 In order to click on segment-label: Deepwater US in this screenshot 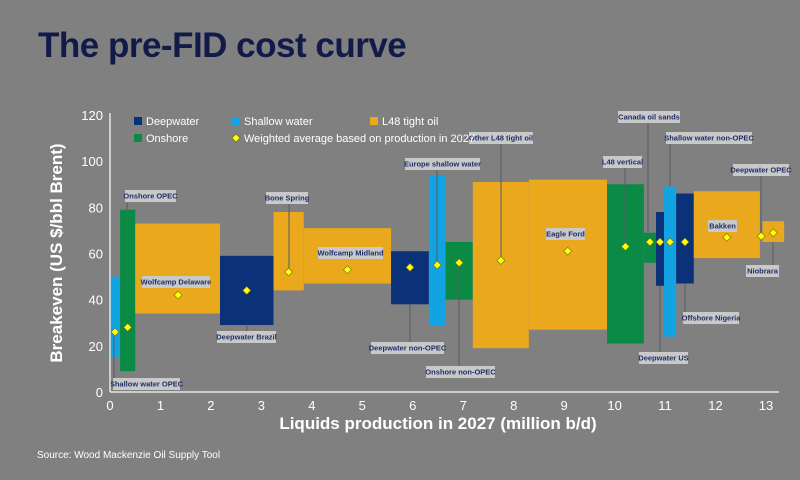, I will do `click(663, 358)`.